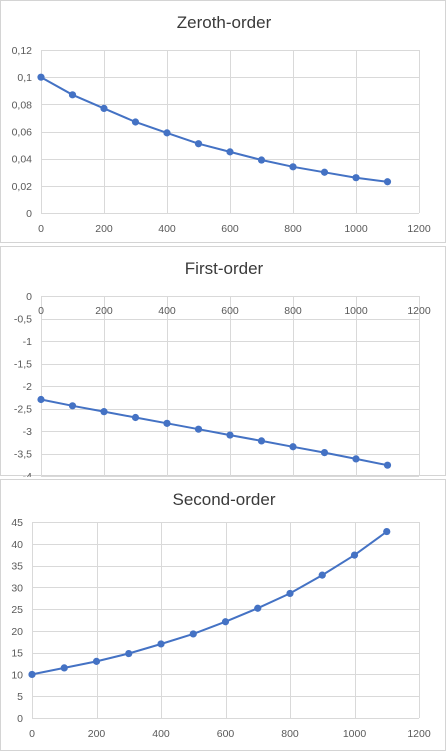 This screenshot has height=752, width=446. I want to click on chart-title: Second-order, so click(223, 499).